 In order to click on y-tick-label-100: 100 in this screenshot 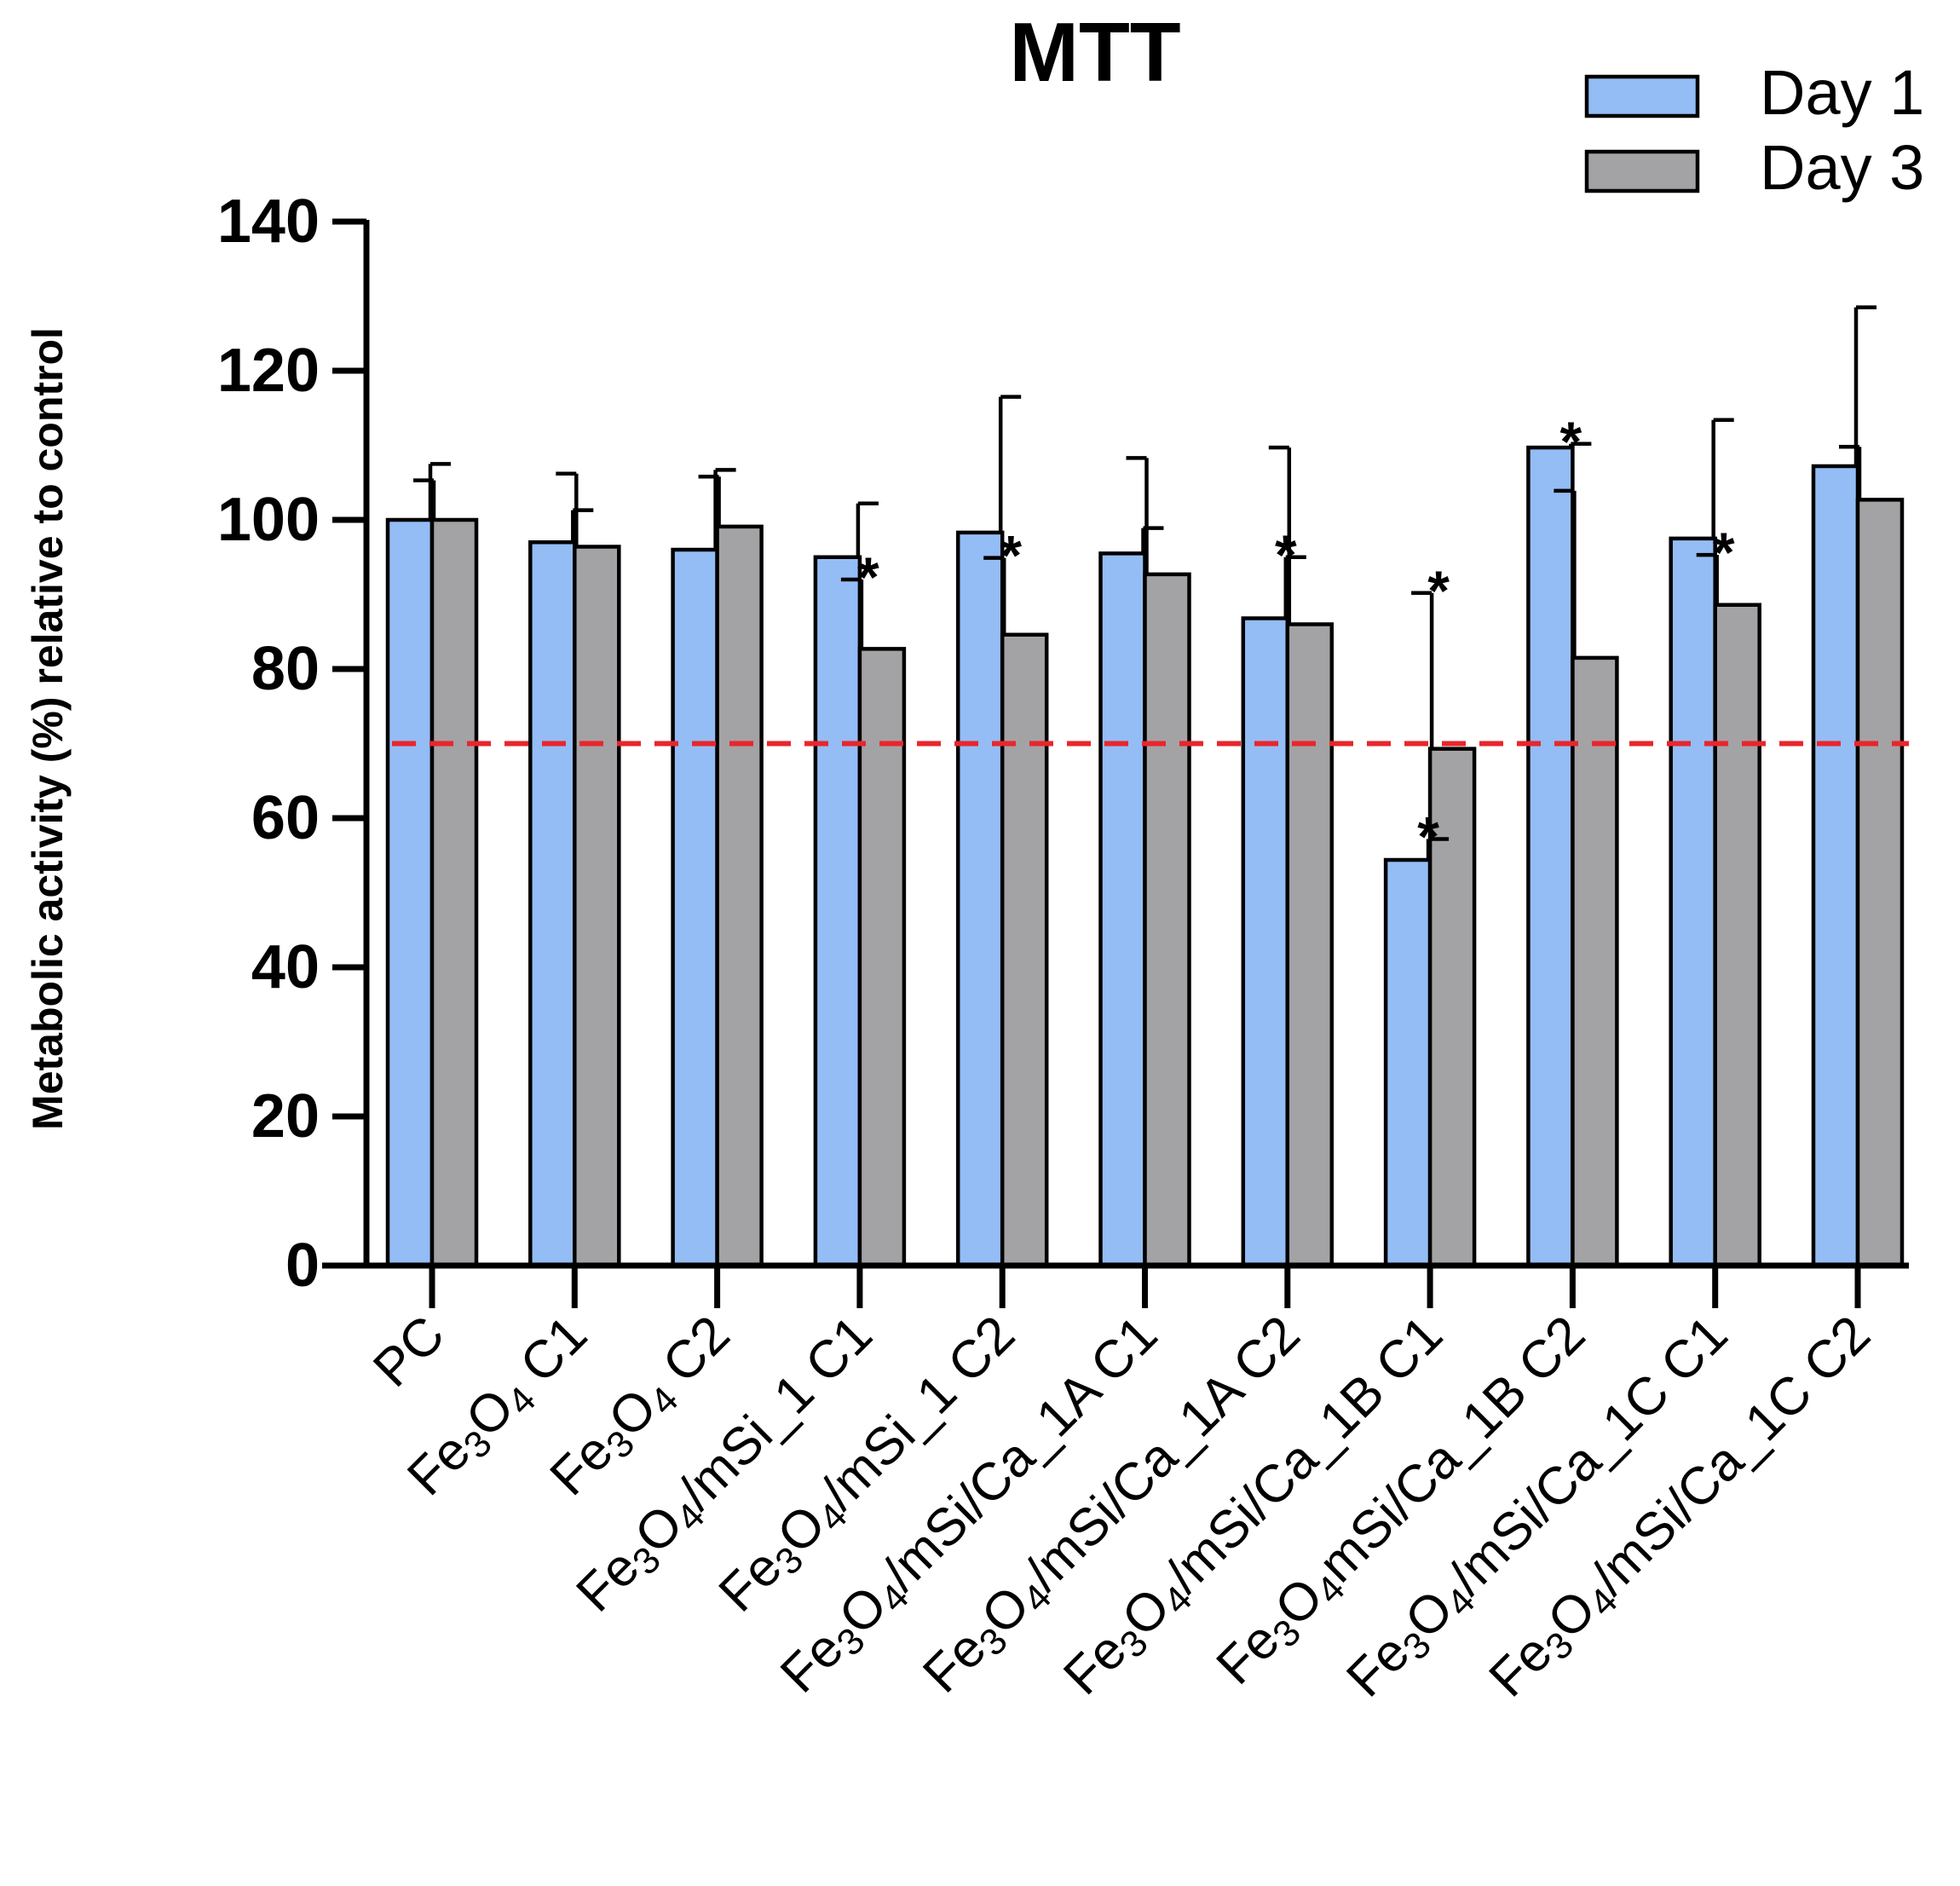, I will do `click(268, 520)`.